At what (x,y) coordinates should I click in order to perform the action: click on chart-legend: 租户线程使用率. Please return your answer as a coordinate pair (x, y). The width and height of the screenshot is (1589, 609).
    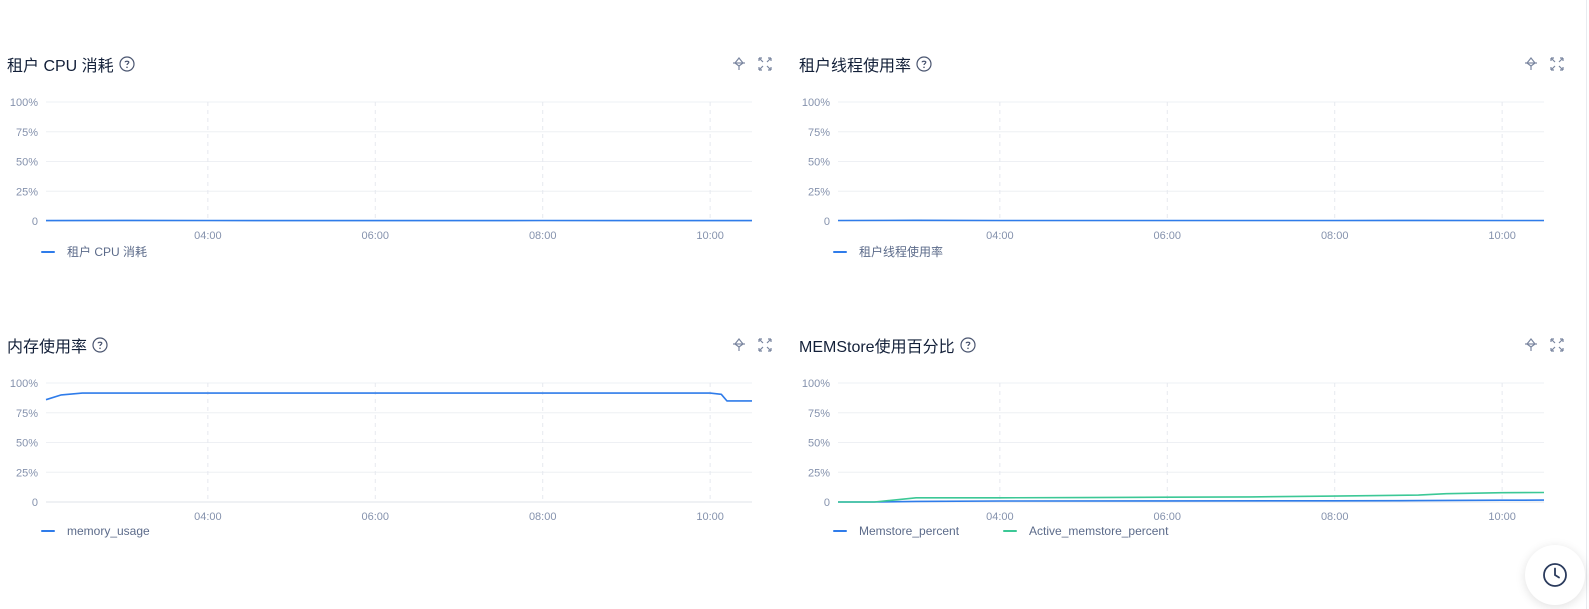
    Looking at the image, I should click on (910, 251).